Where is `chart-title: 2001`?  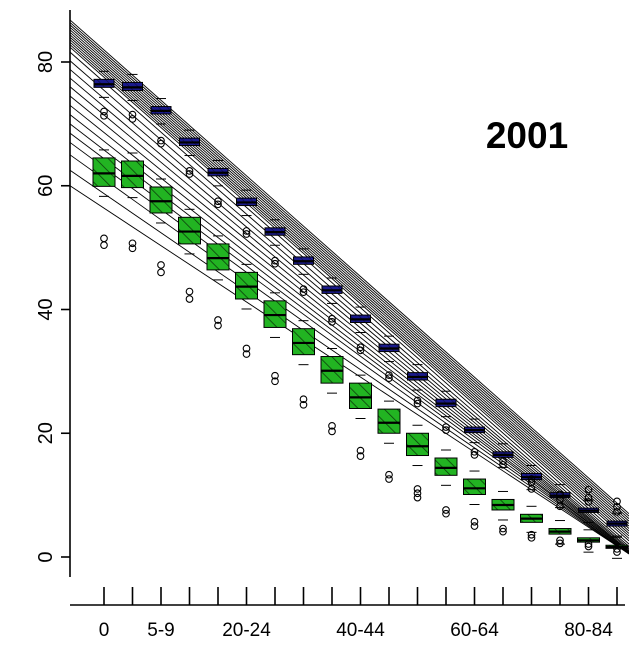 chart-title: 2001 is located at coordinates (527, 135).